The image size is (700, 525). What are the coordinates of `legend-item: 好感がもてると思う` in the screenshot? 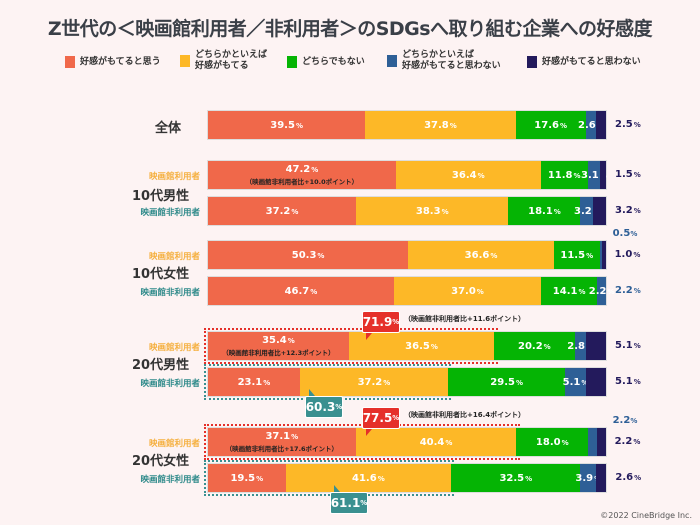 It's located at (113, 62).